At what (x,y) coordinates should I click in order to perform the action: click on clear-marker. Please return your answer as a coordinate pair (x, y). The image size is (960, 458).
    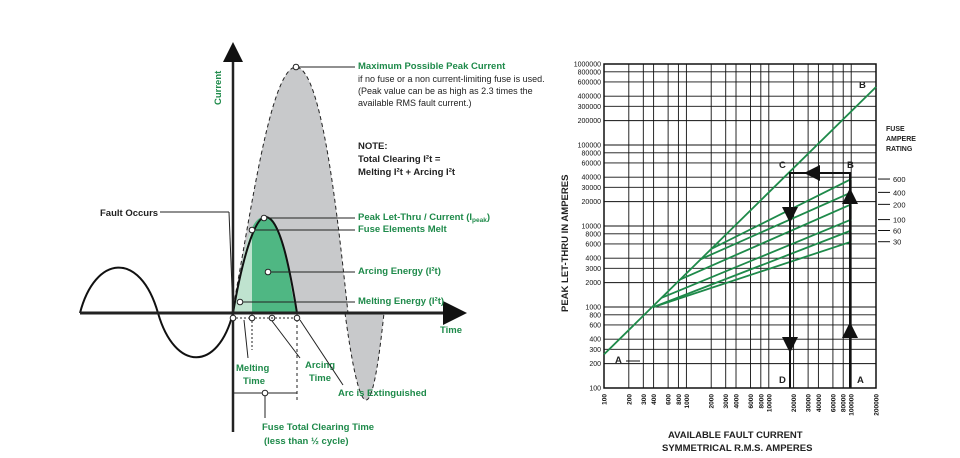
    Looking at the image, I should click on (297, 318).